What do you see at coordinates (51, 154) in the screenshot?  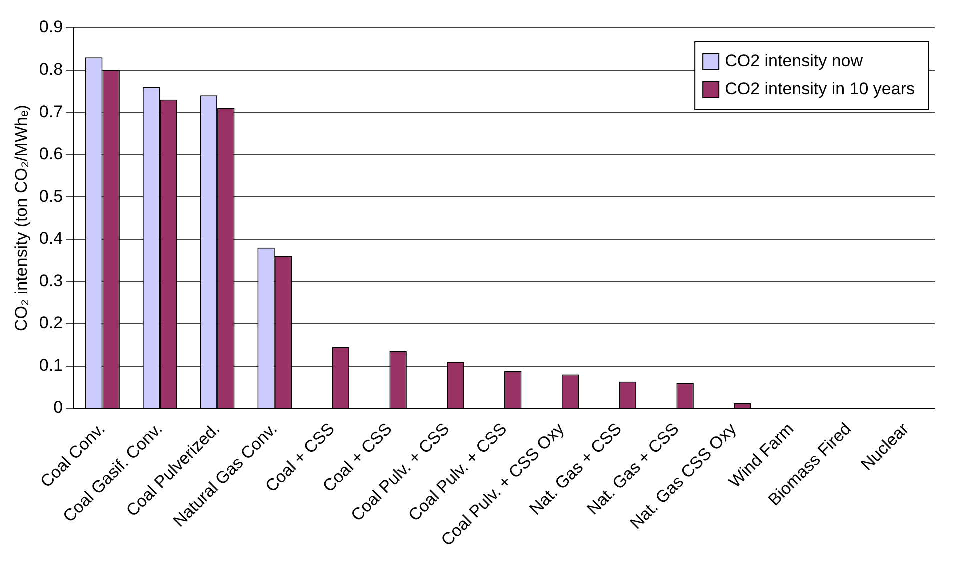 I see `y-tick-label: 0.6` at bounding box center [51, 154].